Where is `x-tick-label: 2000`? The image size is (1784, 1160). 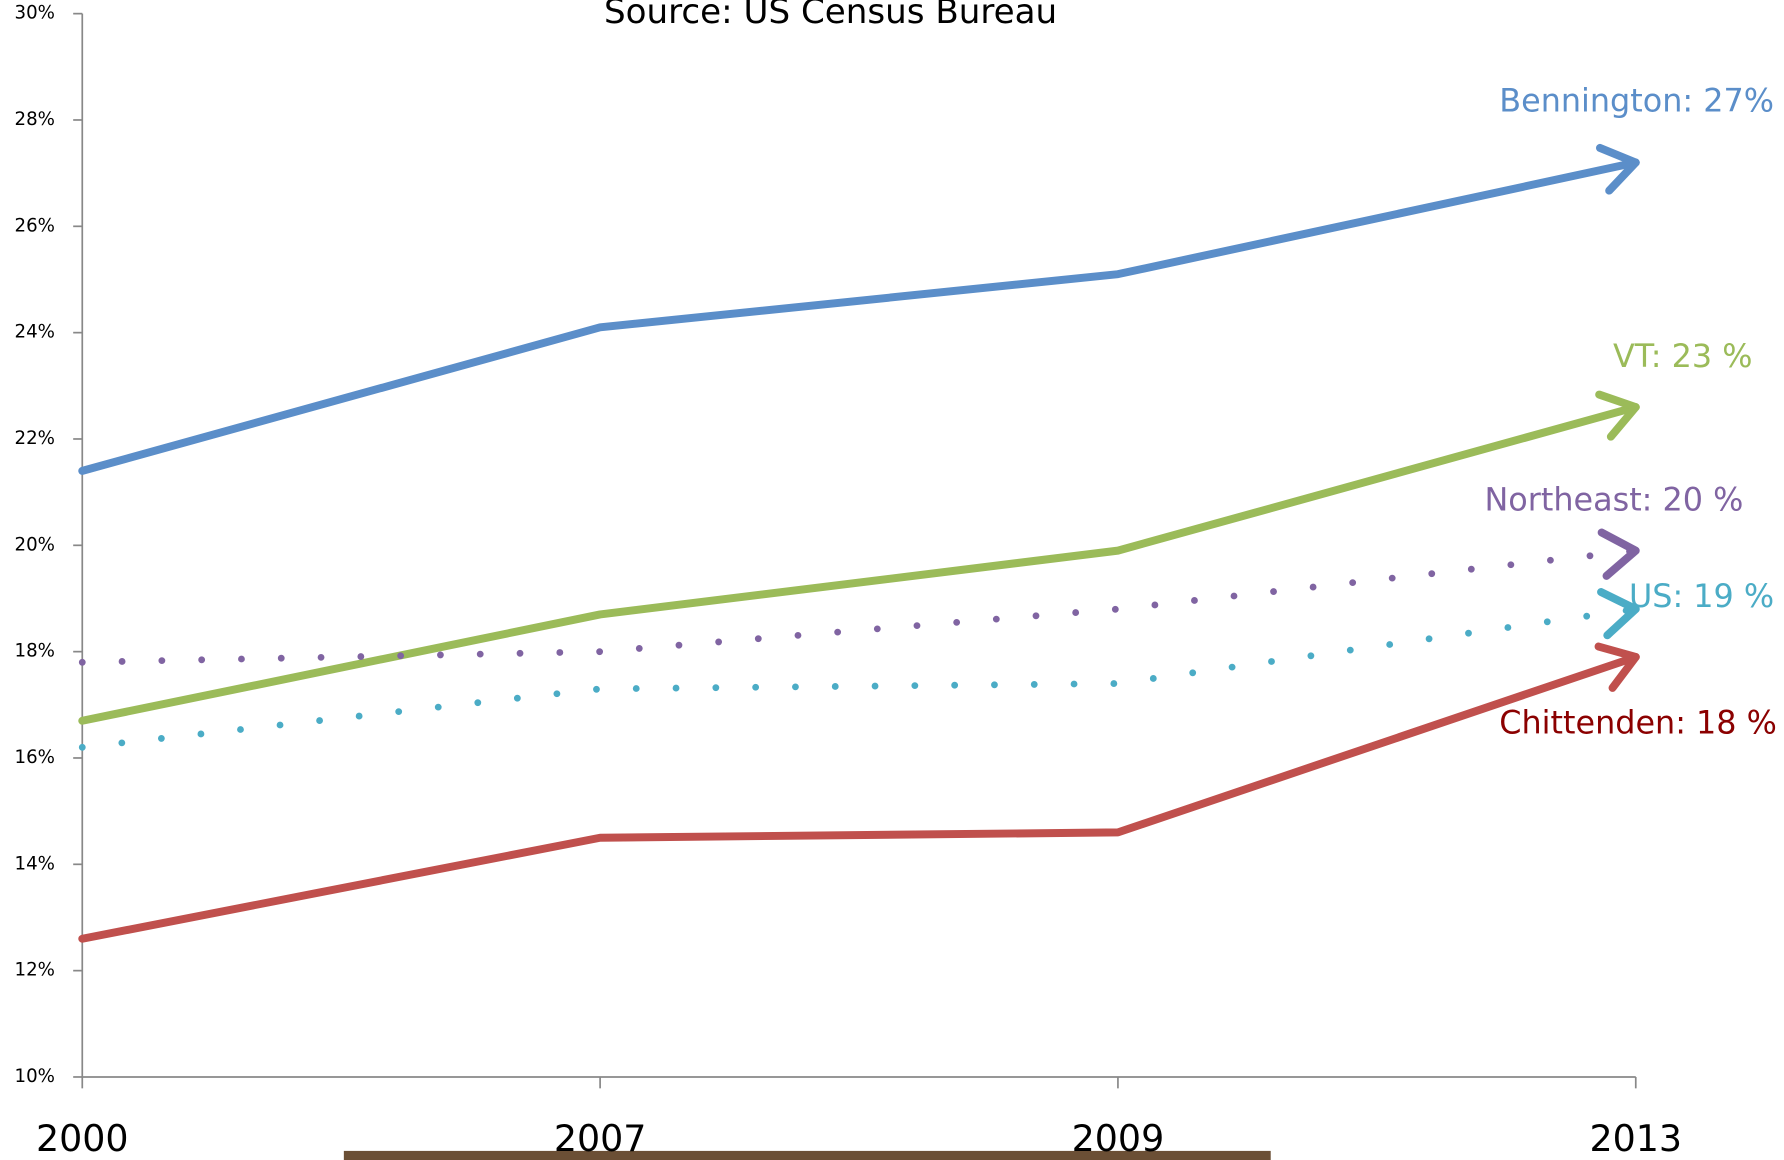 x-tick-label: 2000 is located at coordinates (82, 1138).